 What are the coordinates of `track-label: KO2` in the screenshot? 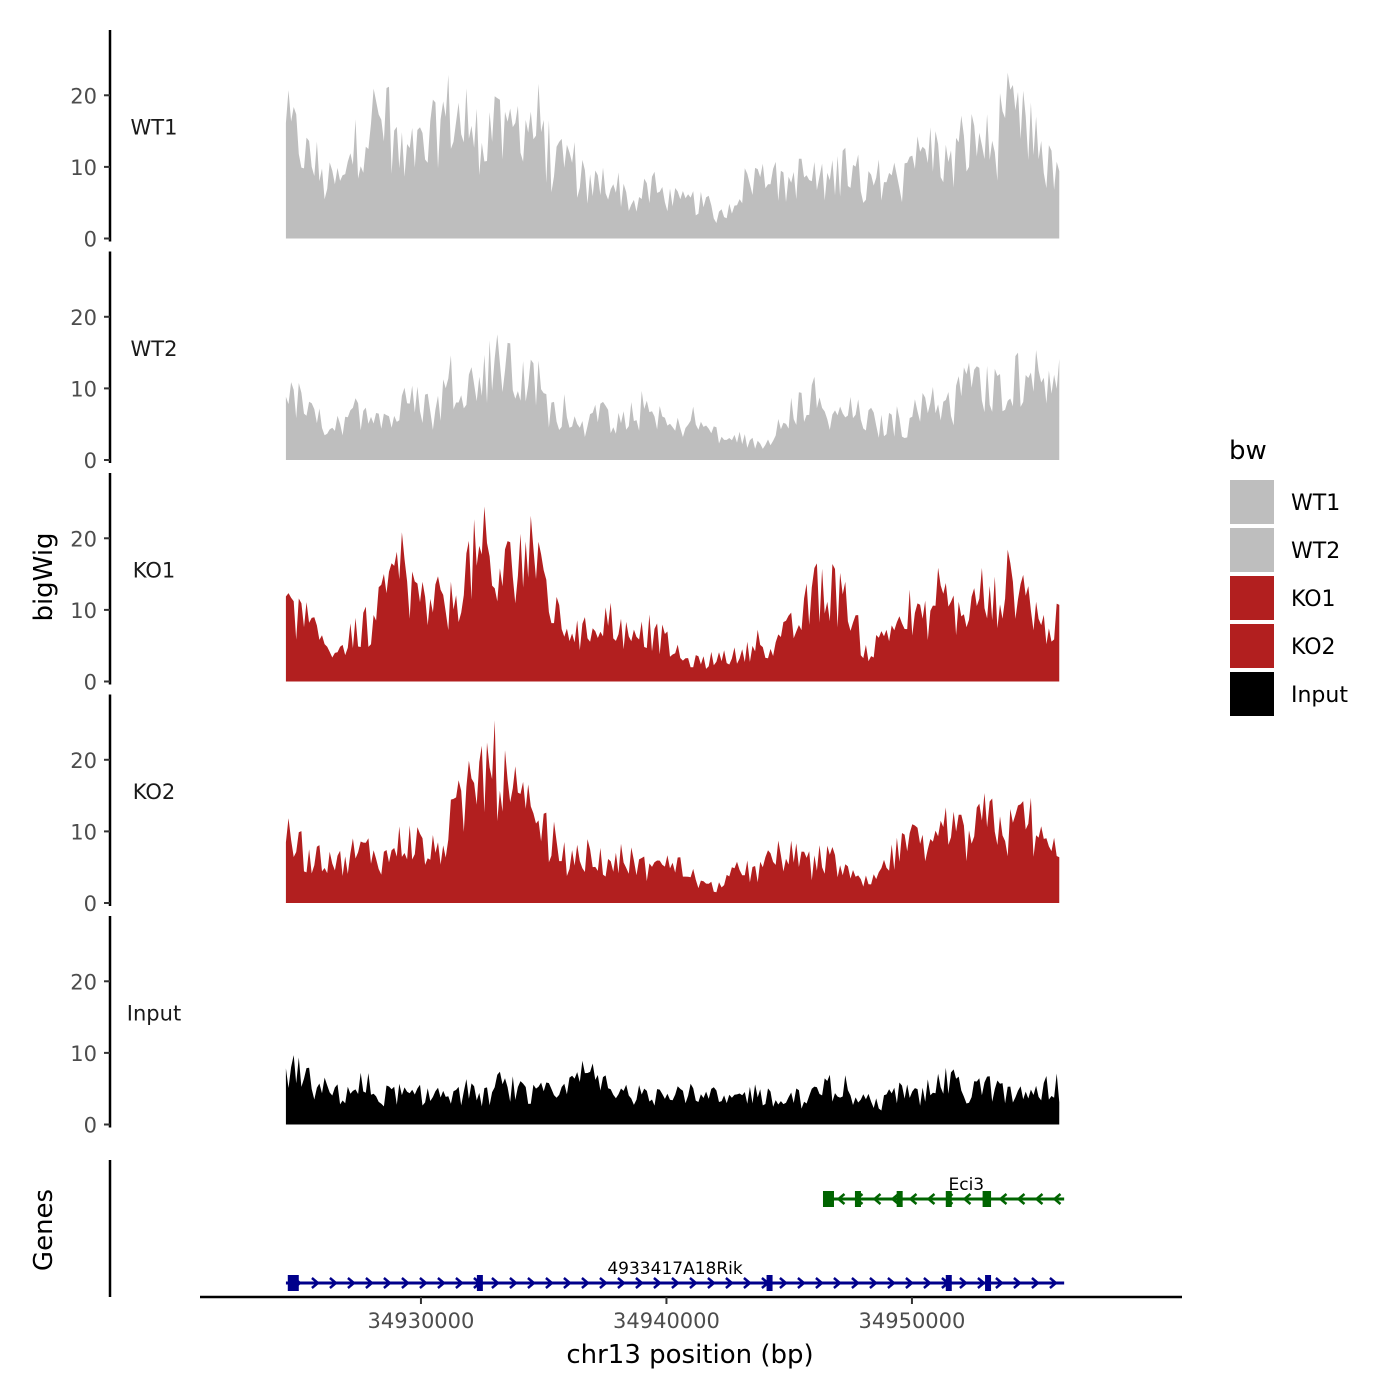 It's located at (154, 792).